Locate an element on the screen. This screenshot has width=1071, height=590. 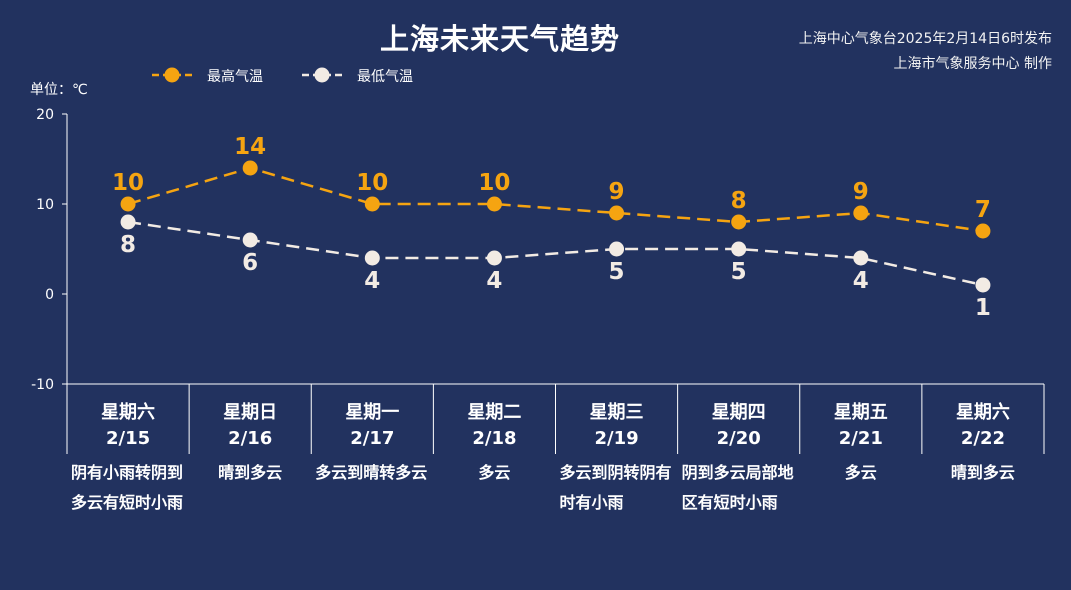
weather-description: 多云到晴转多云 is located at coordinates (371, 472).